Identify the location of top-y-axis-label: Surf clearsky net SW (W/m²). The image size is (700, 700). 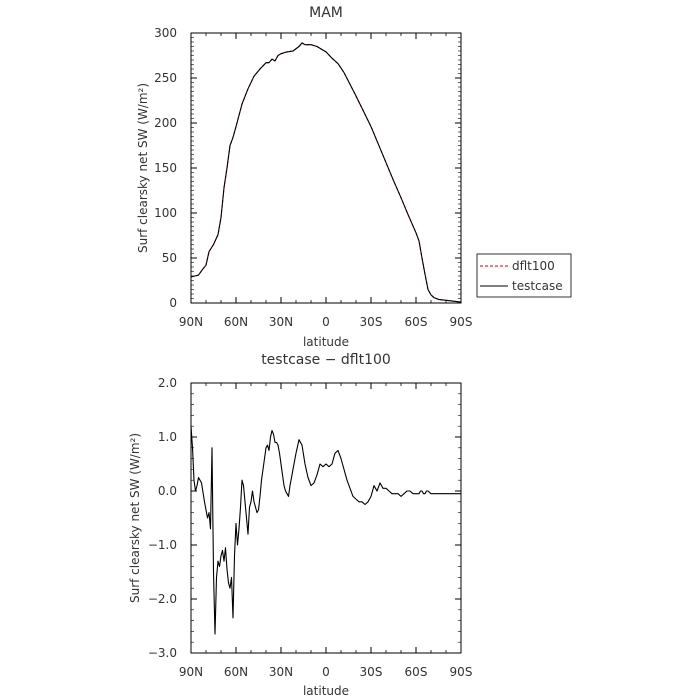
(143, 168).